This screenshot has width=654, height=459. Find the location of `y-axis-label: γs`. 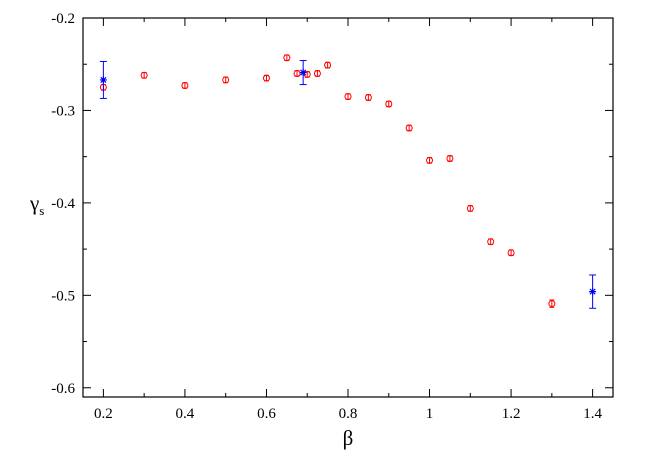

y-axis-label: γs is located at coordinates (36, 204).